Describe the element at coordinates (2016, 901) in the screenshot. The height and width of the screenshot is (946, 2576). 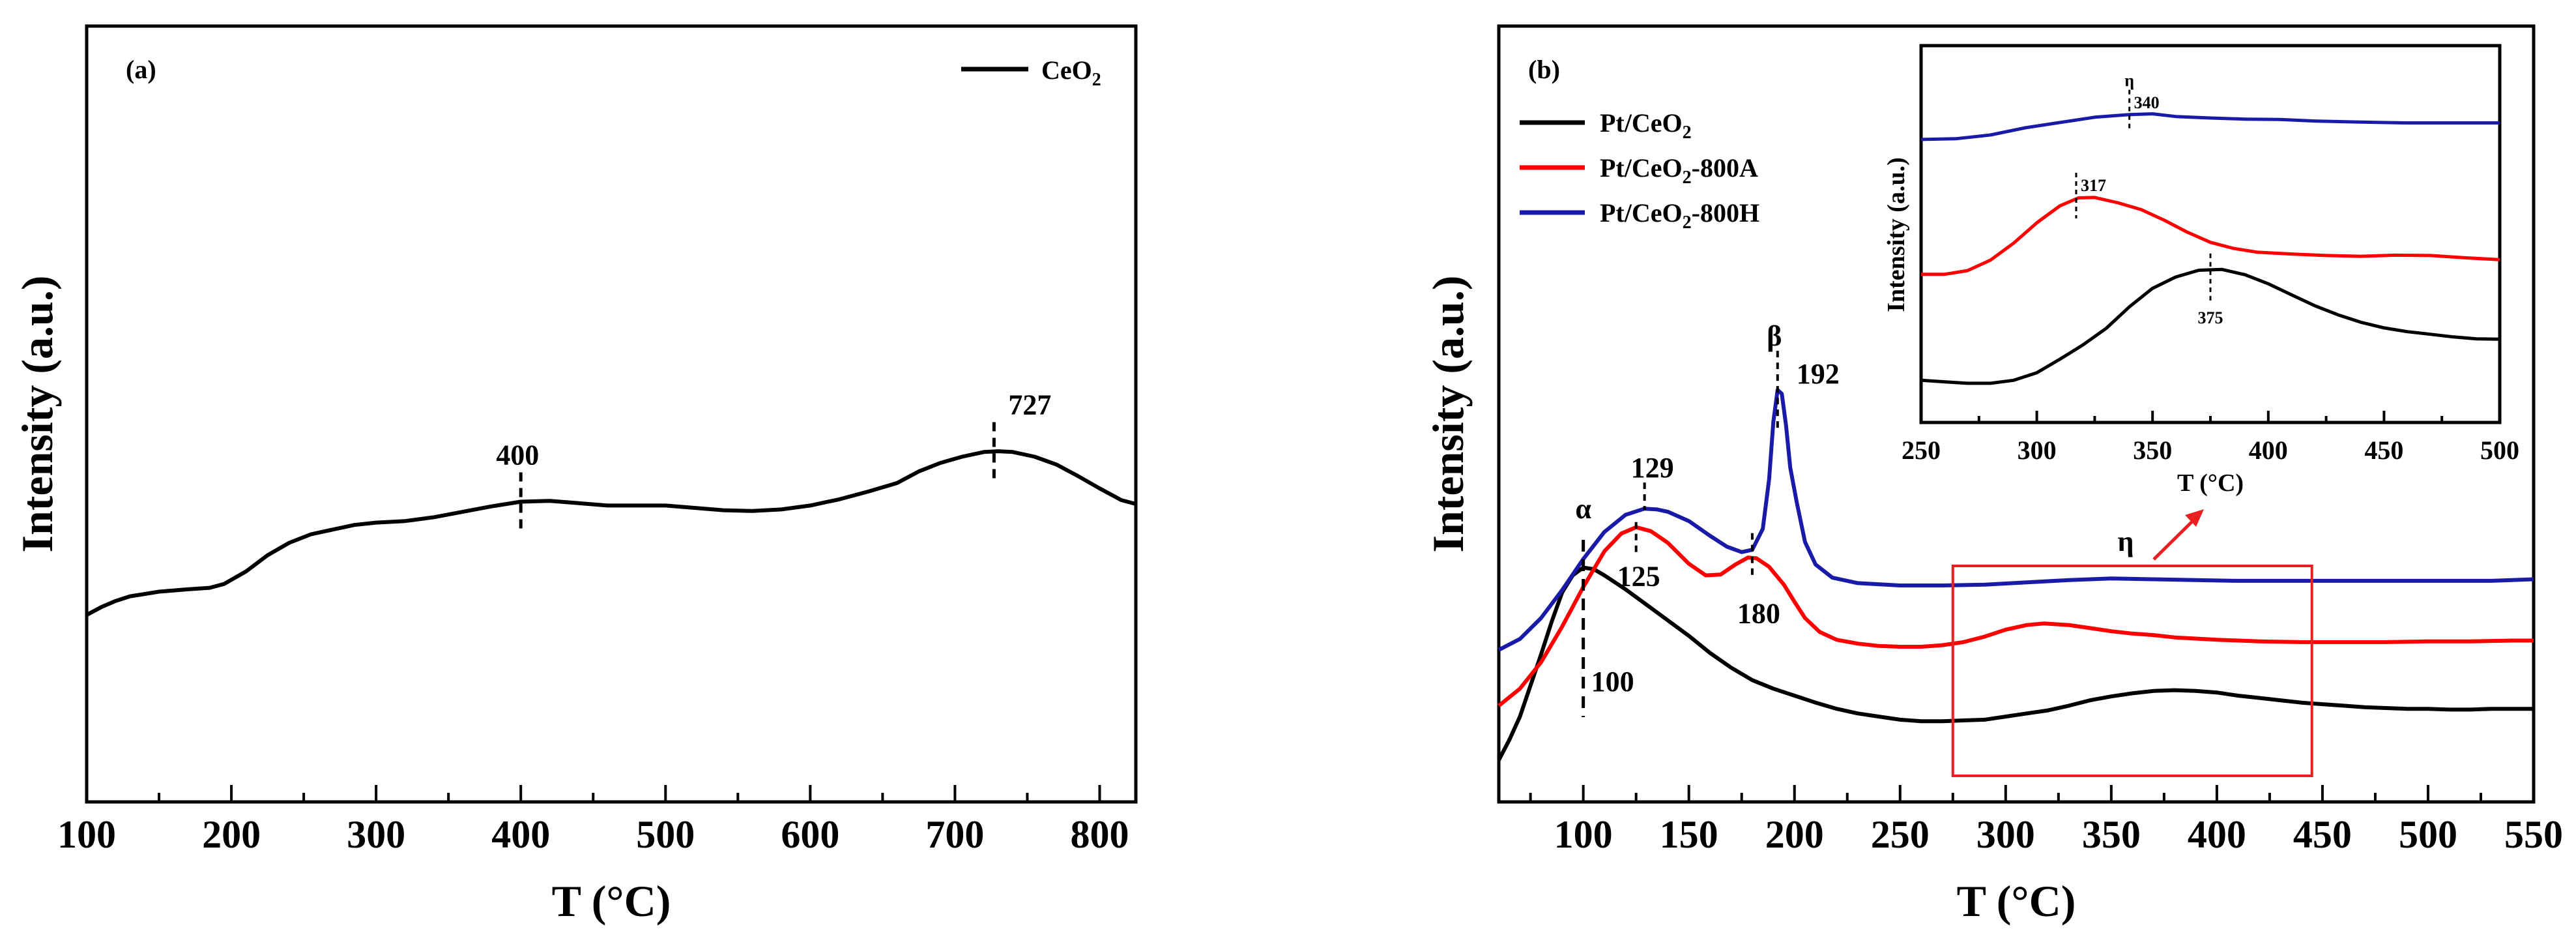
I see `panel-b-x-title: T (°C)` at that location.